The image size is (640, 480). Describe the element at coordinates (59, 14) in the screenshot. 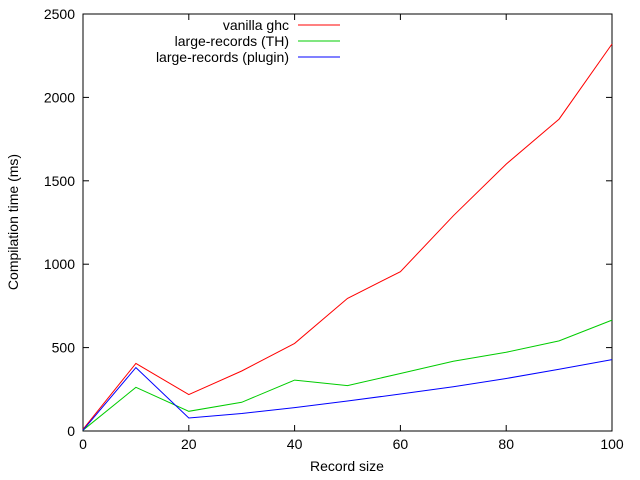

I see `y-tick-label: 2500` at that location.